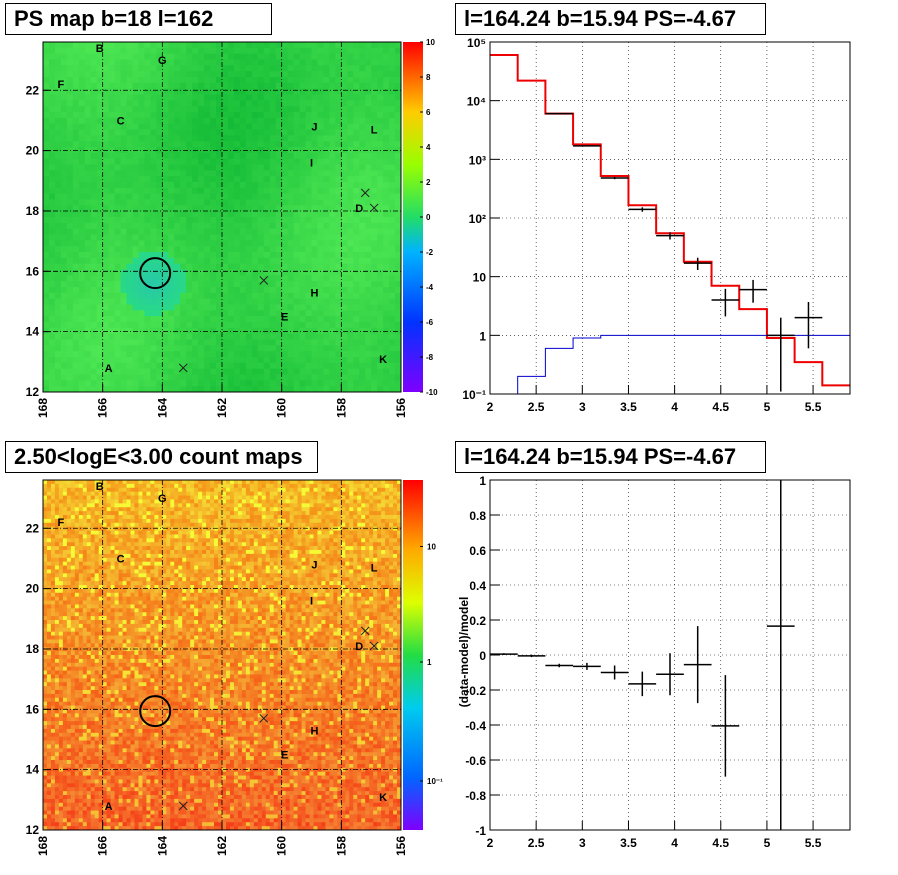  I want to click on x-tick-label: 3.5, so click(628, 407).